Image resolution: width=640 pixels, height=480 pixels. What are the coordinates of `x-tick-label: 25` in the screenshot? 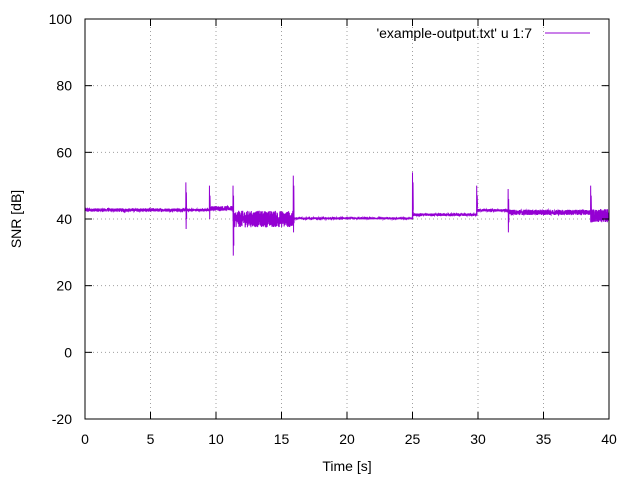 It's located at (413, 439).